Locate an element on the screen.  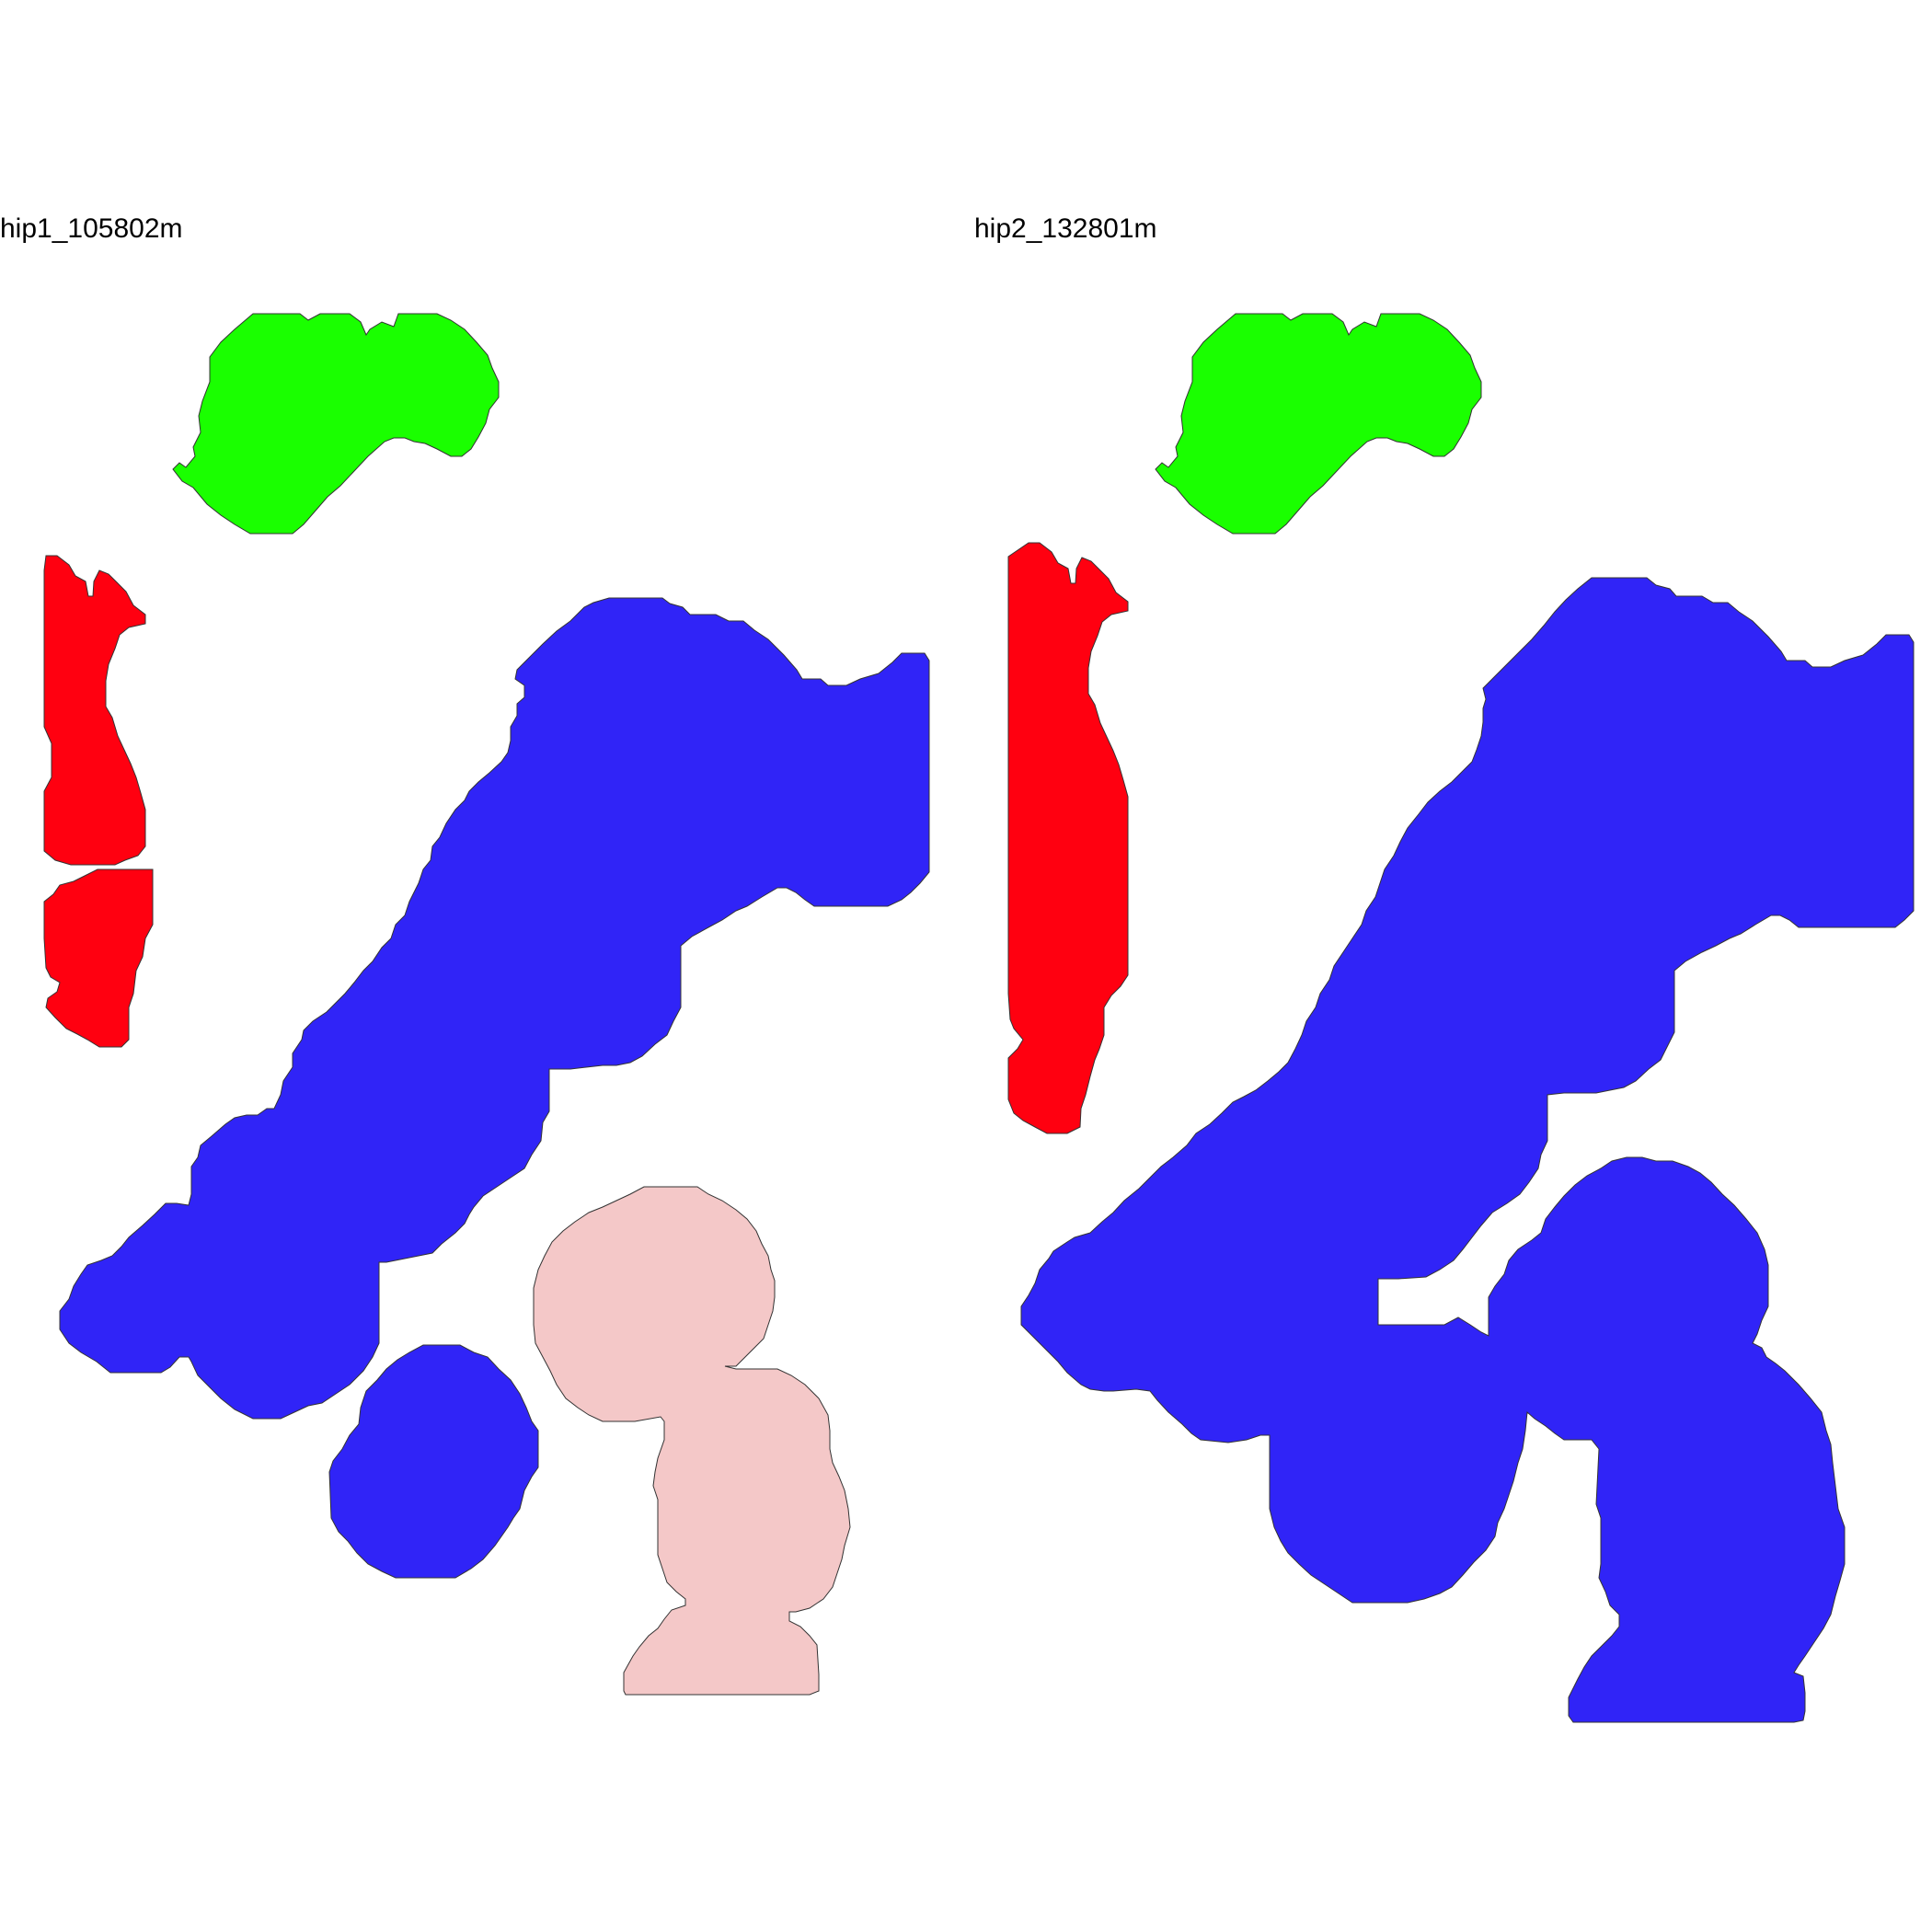
red-region-upper is located at coordinates (94, 710).